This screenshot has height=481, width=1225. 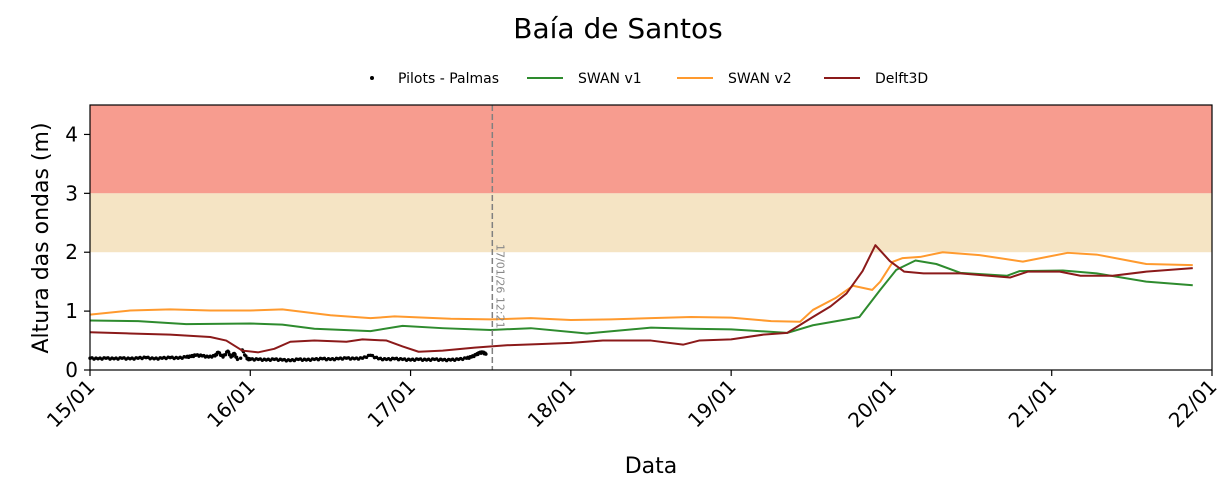 I want to click on vline-label: 17/01/26 12:21, so click(x=499, y=286).